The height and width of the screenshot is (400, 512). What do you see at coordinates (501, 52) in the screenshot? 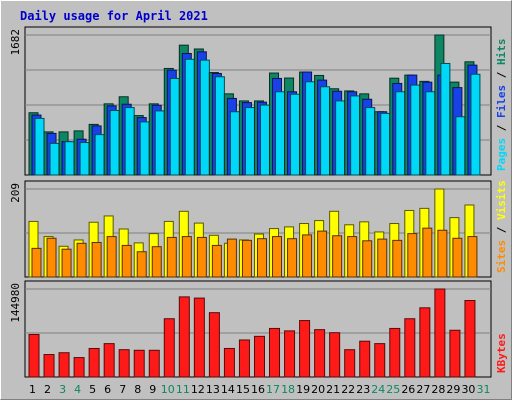
I see `legend-hits: Hits` at bounding box center [501, 52].